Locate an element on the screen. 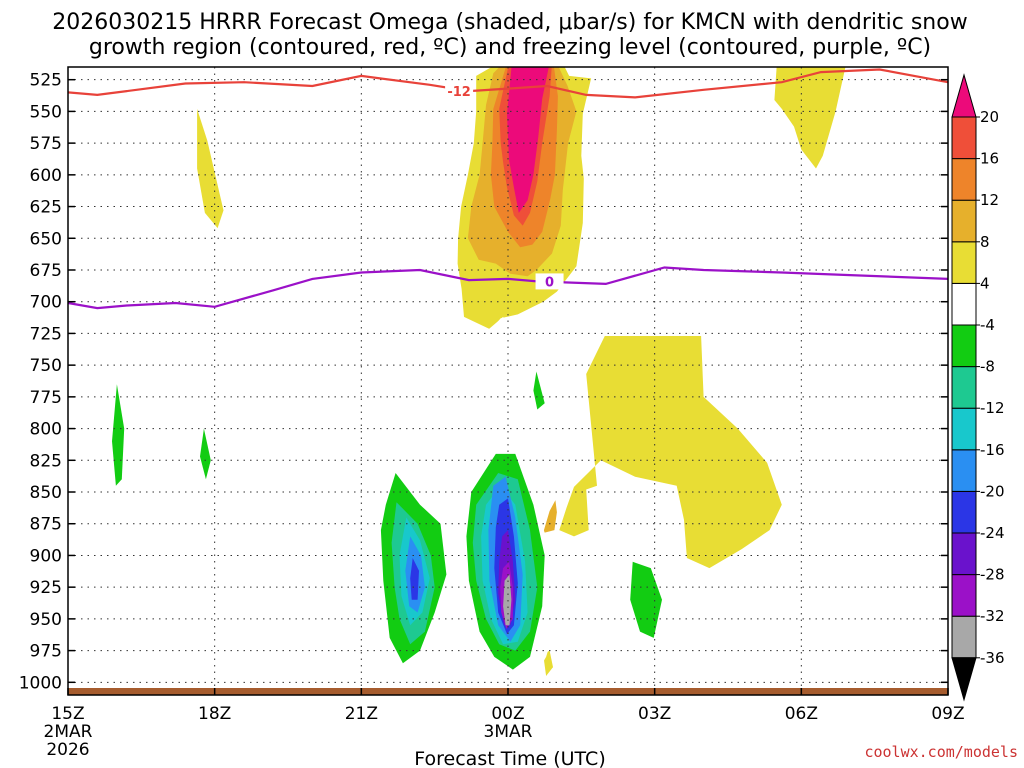  y-tick-label-700: 700 is located at coordinates (46, 303).